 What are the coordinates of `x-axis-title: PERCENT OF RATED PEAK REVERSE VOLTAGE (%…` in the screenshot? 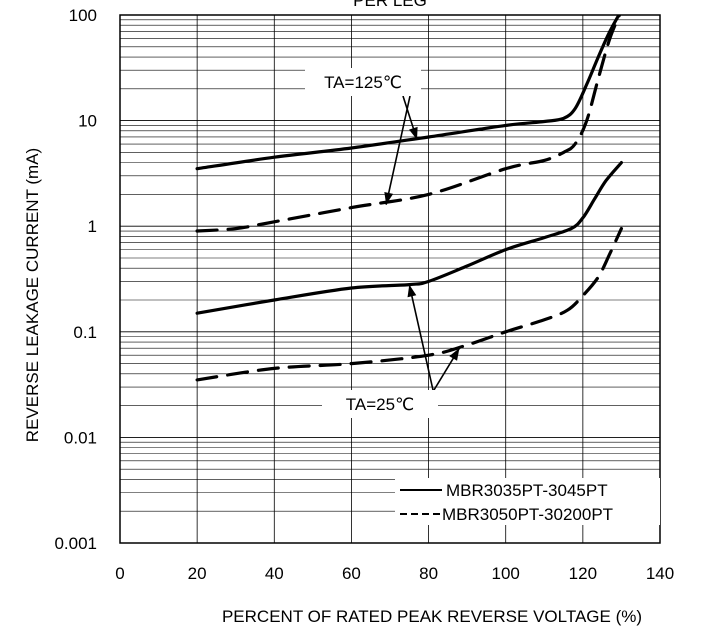 It's located at (432, 616).